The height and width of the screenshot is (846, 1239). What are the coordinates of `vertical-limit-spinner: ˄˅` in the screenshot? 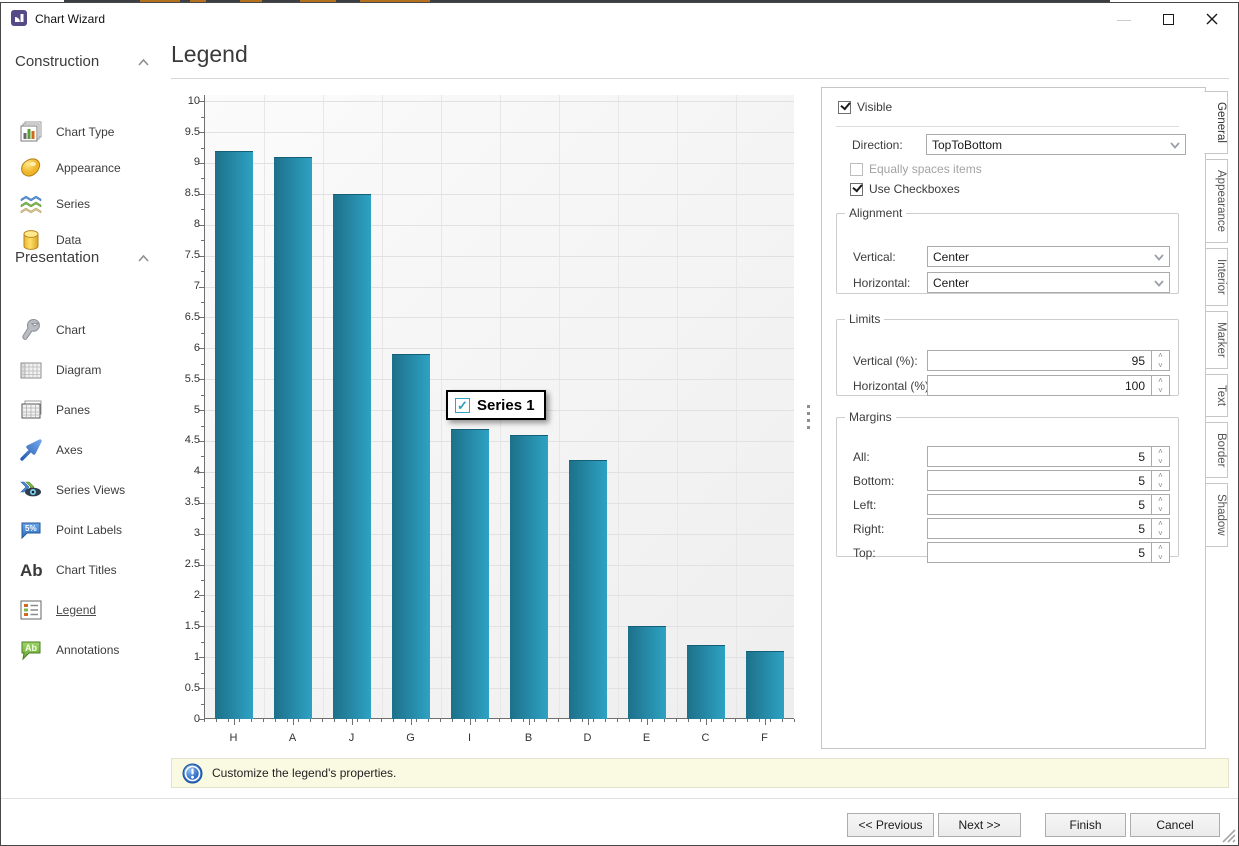 It's located at (1048, 360).